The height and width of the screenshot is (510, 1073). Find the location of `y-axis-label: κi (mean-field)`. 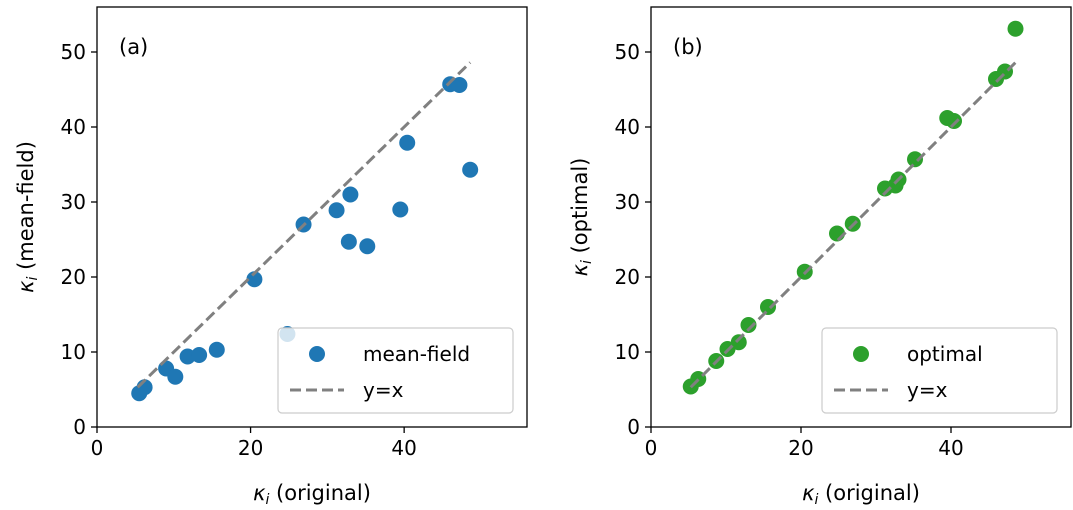

y-axis-label: κi (mean-field) is located at coordinates (27, 217).